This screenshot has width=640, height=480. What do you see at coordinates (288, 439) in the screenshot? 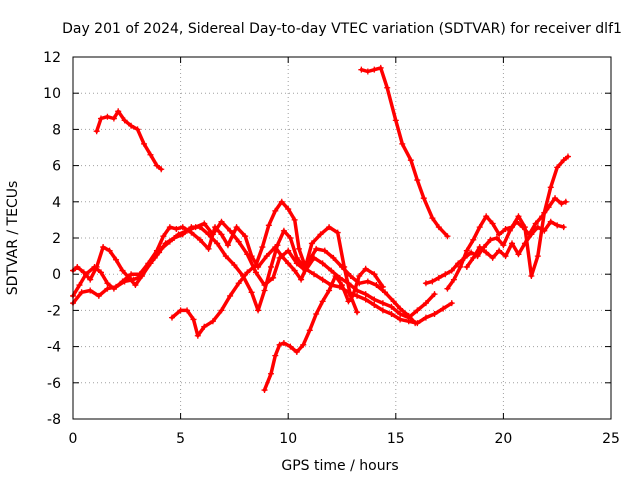
I see `x-tick-label: 10` at bounding box center [288, 439].